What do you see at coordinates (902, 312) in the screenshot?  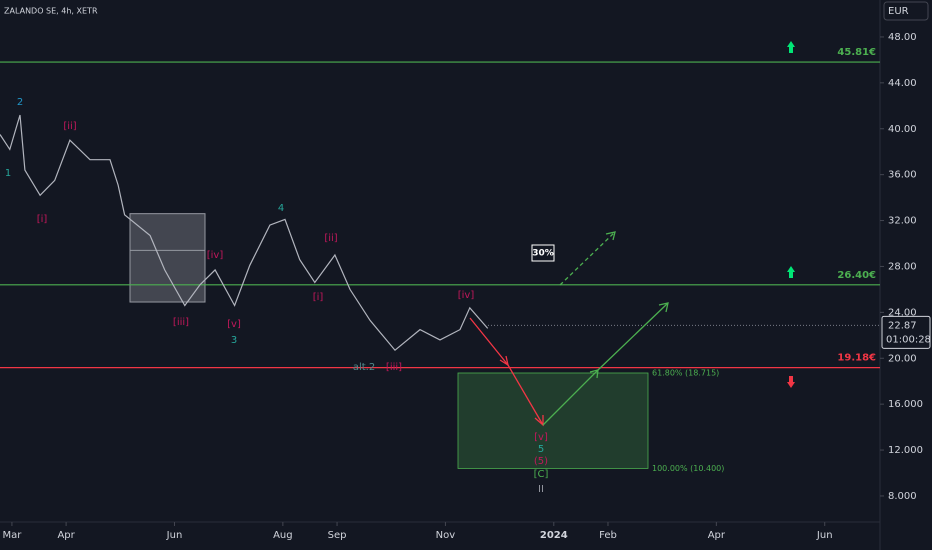 I see `y-tick-label: 24.00` at bounding box center [902, 312].